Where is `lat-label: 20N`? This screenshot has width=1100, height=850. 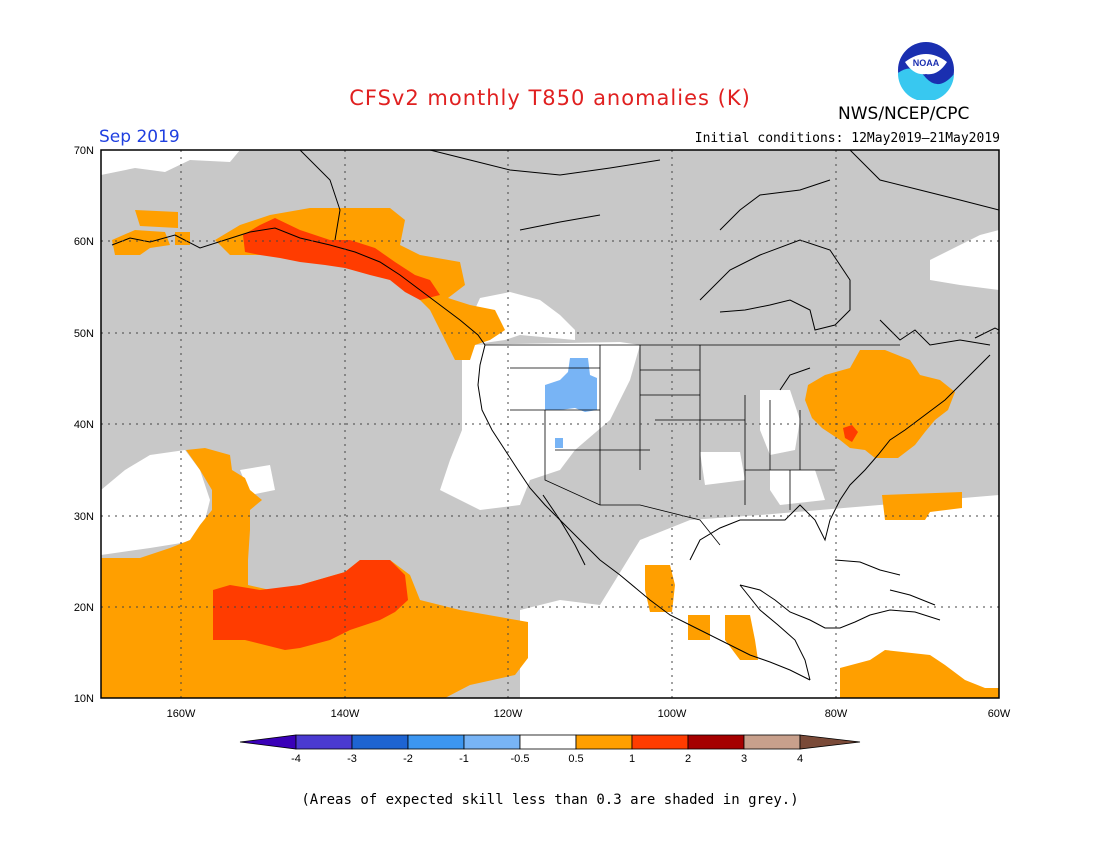
lat-label: 20N is located at coordinates (84, 608).